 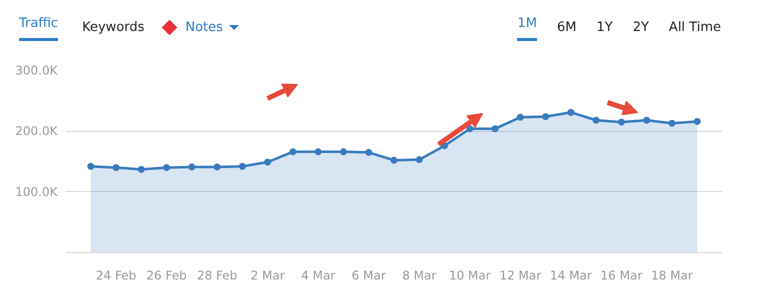 What do you see at coordinates (672, 275) in the screenshot?
I see `x-tick-label: 18 Mar` at bounding box center [672, 275].